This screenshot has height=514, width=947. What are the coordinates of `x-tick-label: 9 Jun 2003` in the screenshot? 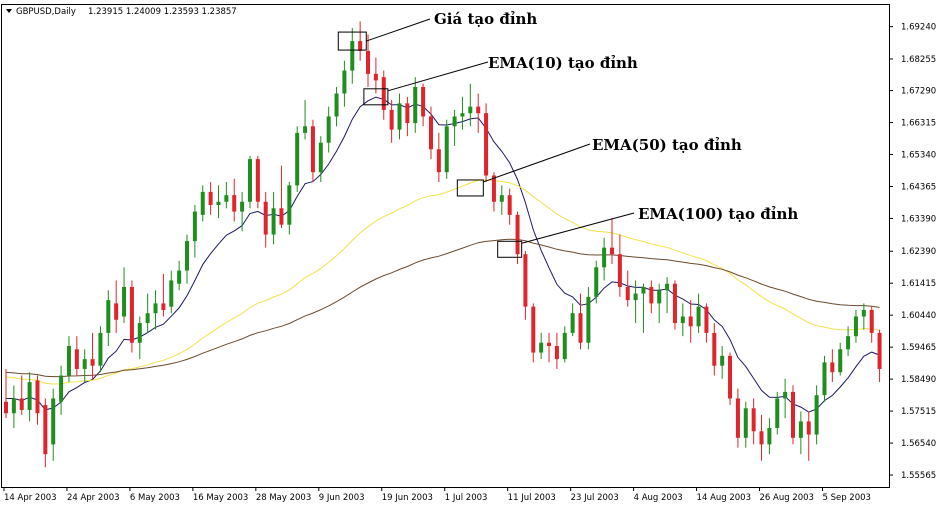 It's located at (342, 498).